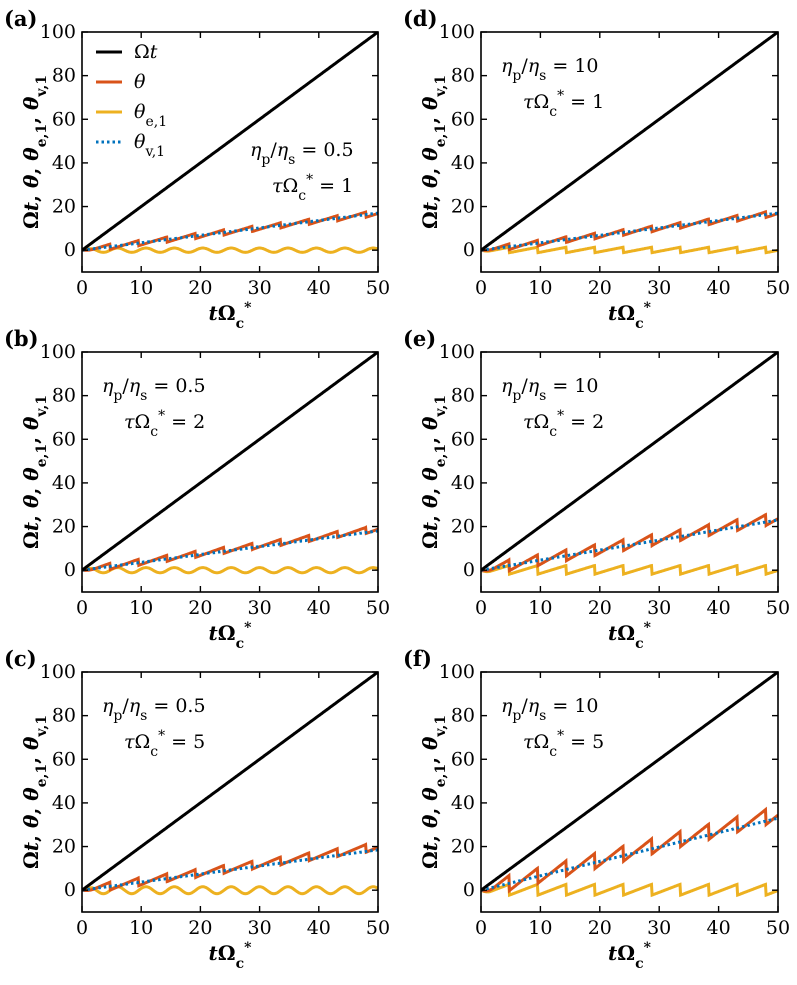 This screenshot has height=985, width=797. I want to click on series--line, so click(629, 542).